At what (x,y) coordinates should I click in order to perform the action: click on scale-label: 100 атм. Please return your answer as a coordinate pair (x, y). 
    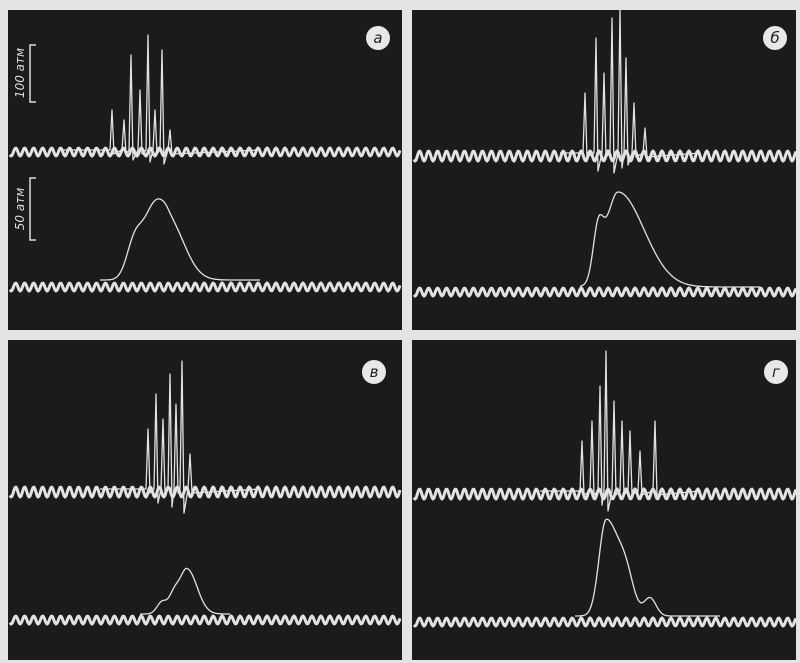
    Looking at the image, I should click on (20, 73).